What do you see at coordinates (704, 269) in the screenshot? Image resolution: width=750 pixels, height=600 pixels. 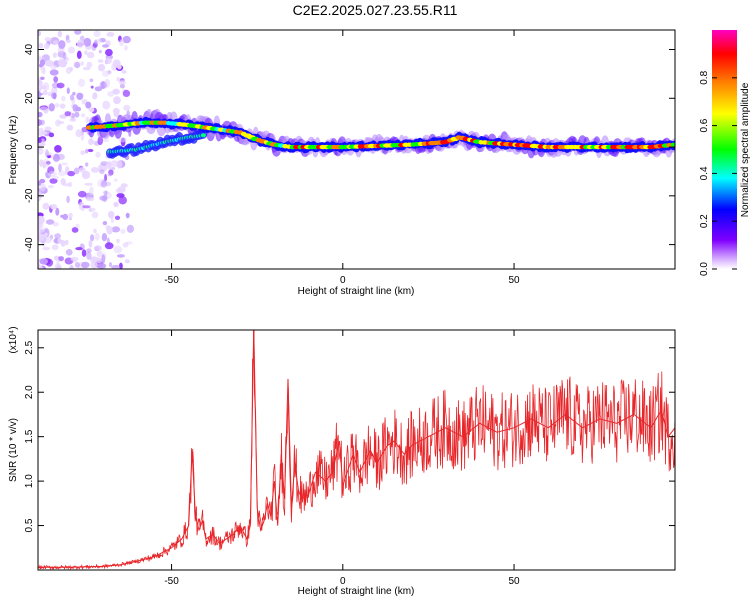 I see `colorbar-tick-label: 0.0` at bounding box center [704, 269].